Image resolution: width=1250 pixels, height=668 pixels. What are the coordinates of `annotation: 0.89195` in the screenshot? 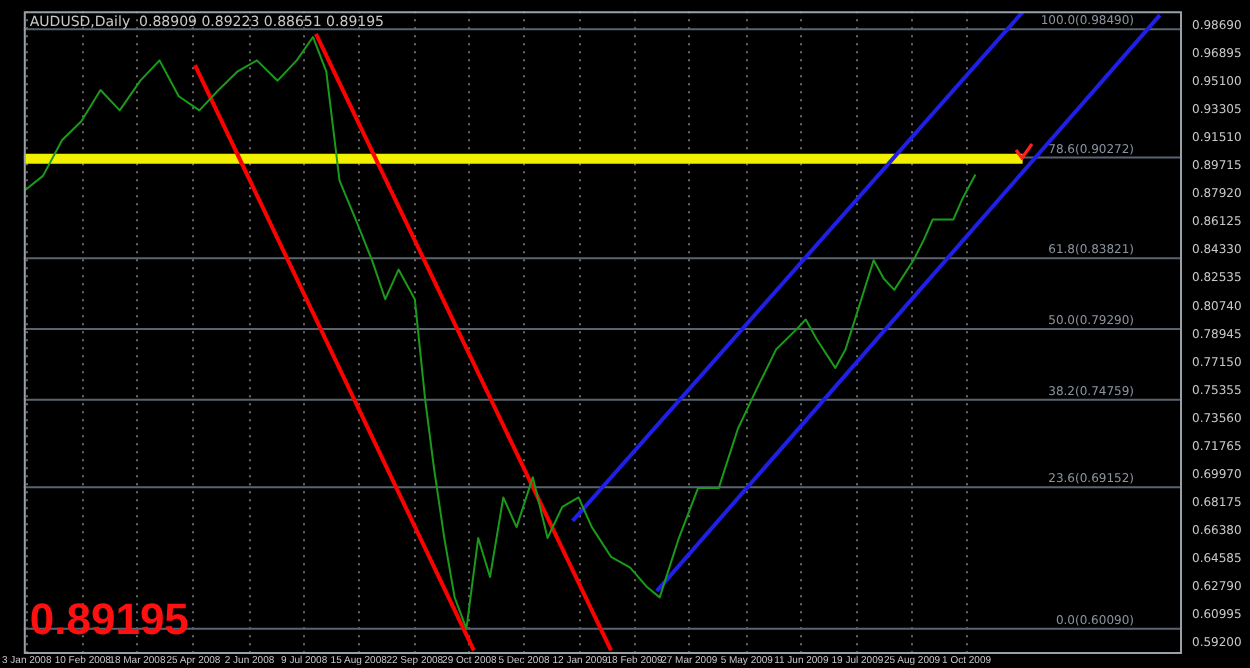 It's located at (109, 619).